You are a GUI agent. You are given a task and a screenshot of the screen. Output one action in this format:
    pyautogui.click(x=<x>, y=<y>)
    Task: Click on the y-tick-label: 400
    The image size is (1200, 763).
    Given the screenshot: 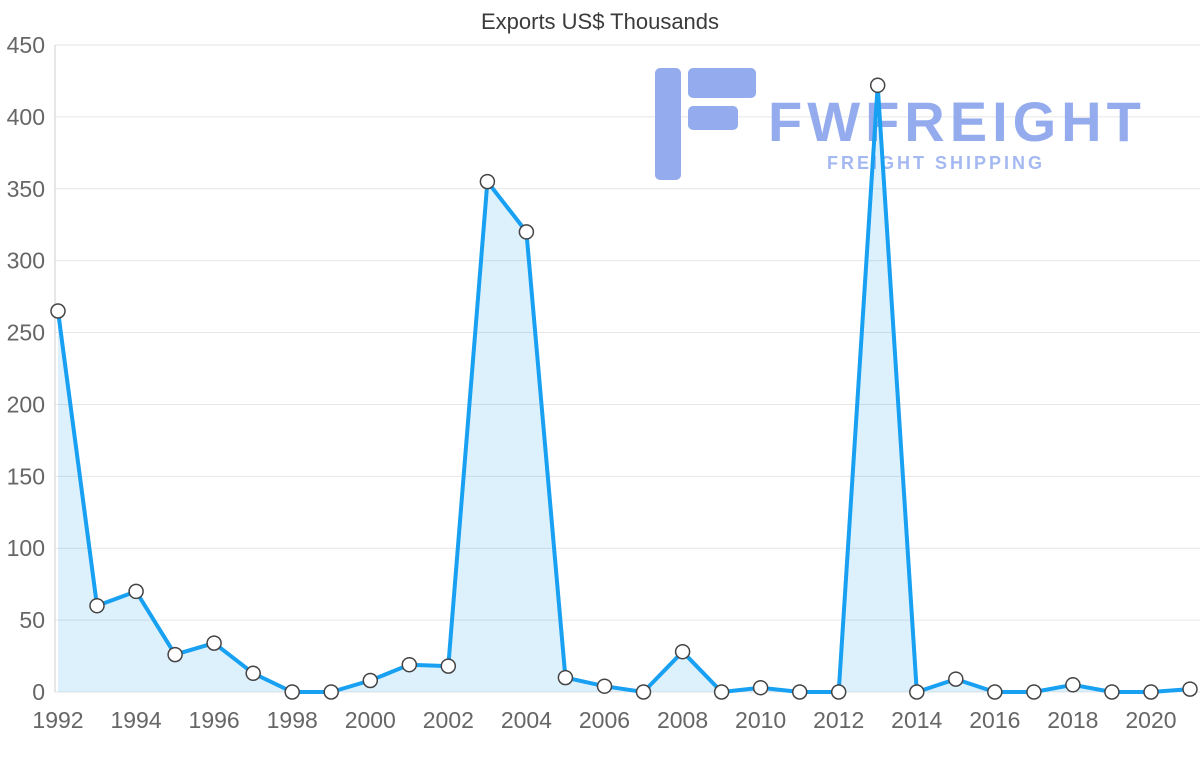 What is the action you would take?
    pyautogui.click(x=26, y=117)
    